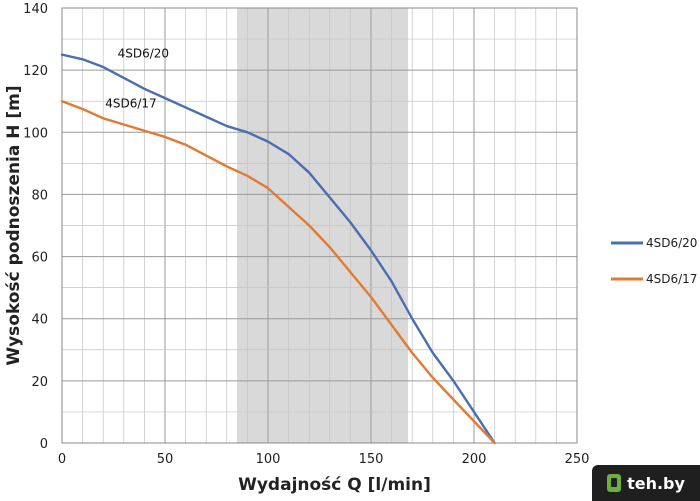 This screenshot has width=700, height=501. What do you see at coordinates (671, 243) in the screenshot?
I see `legend-label: 4SD6/20` at bounding box center [671, 243].